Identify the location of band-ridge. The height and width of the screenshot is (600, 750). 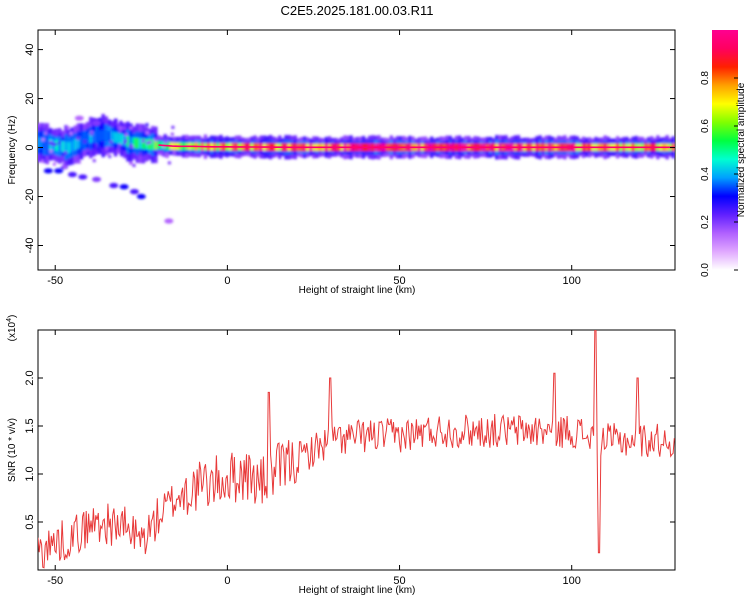
(416, 146).